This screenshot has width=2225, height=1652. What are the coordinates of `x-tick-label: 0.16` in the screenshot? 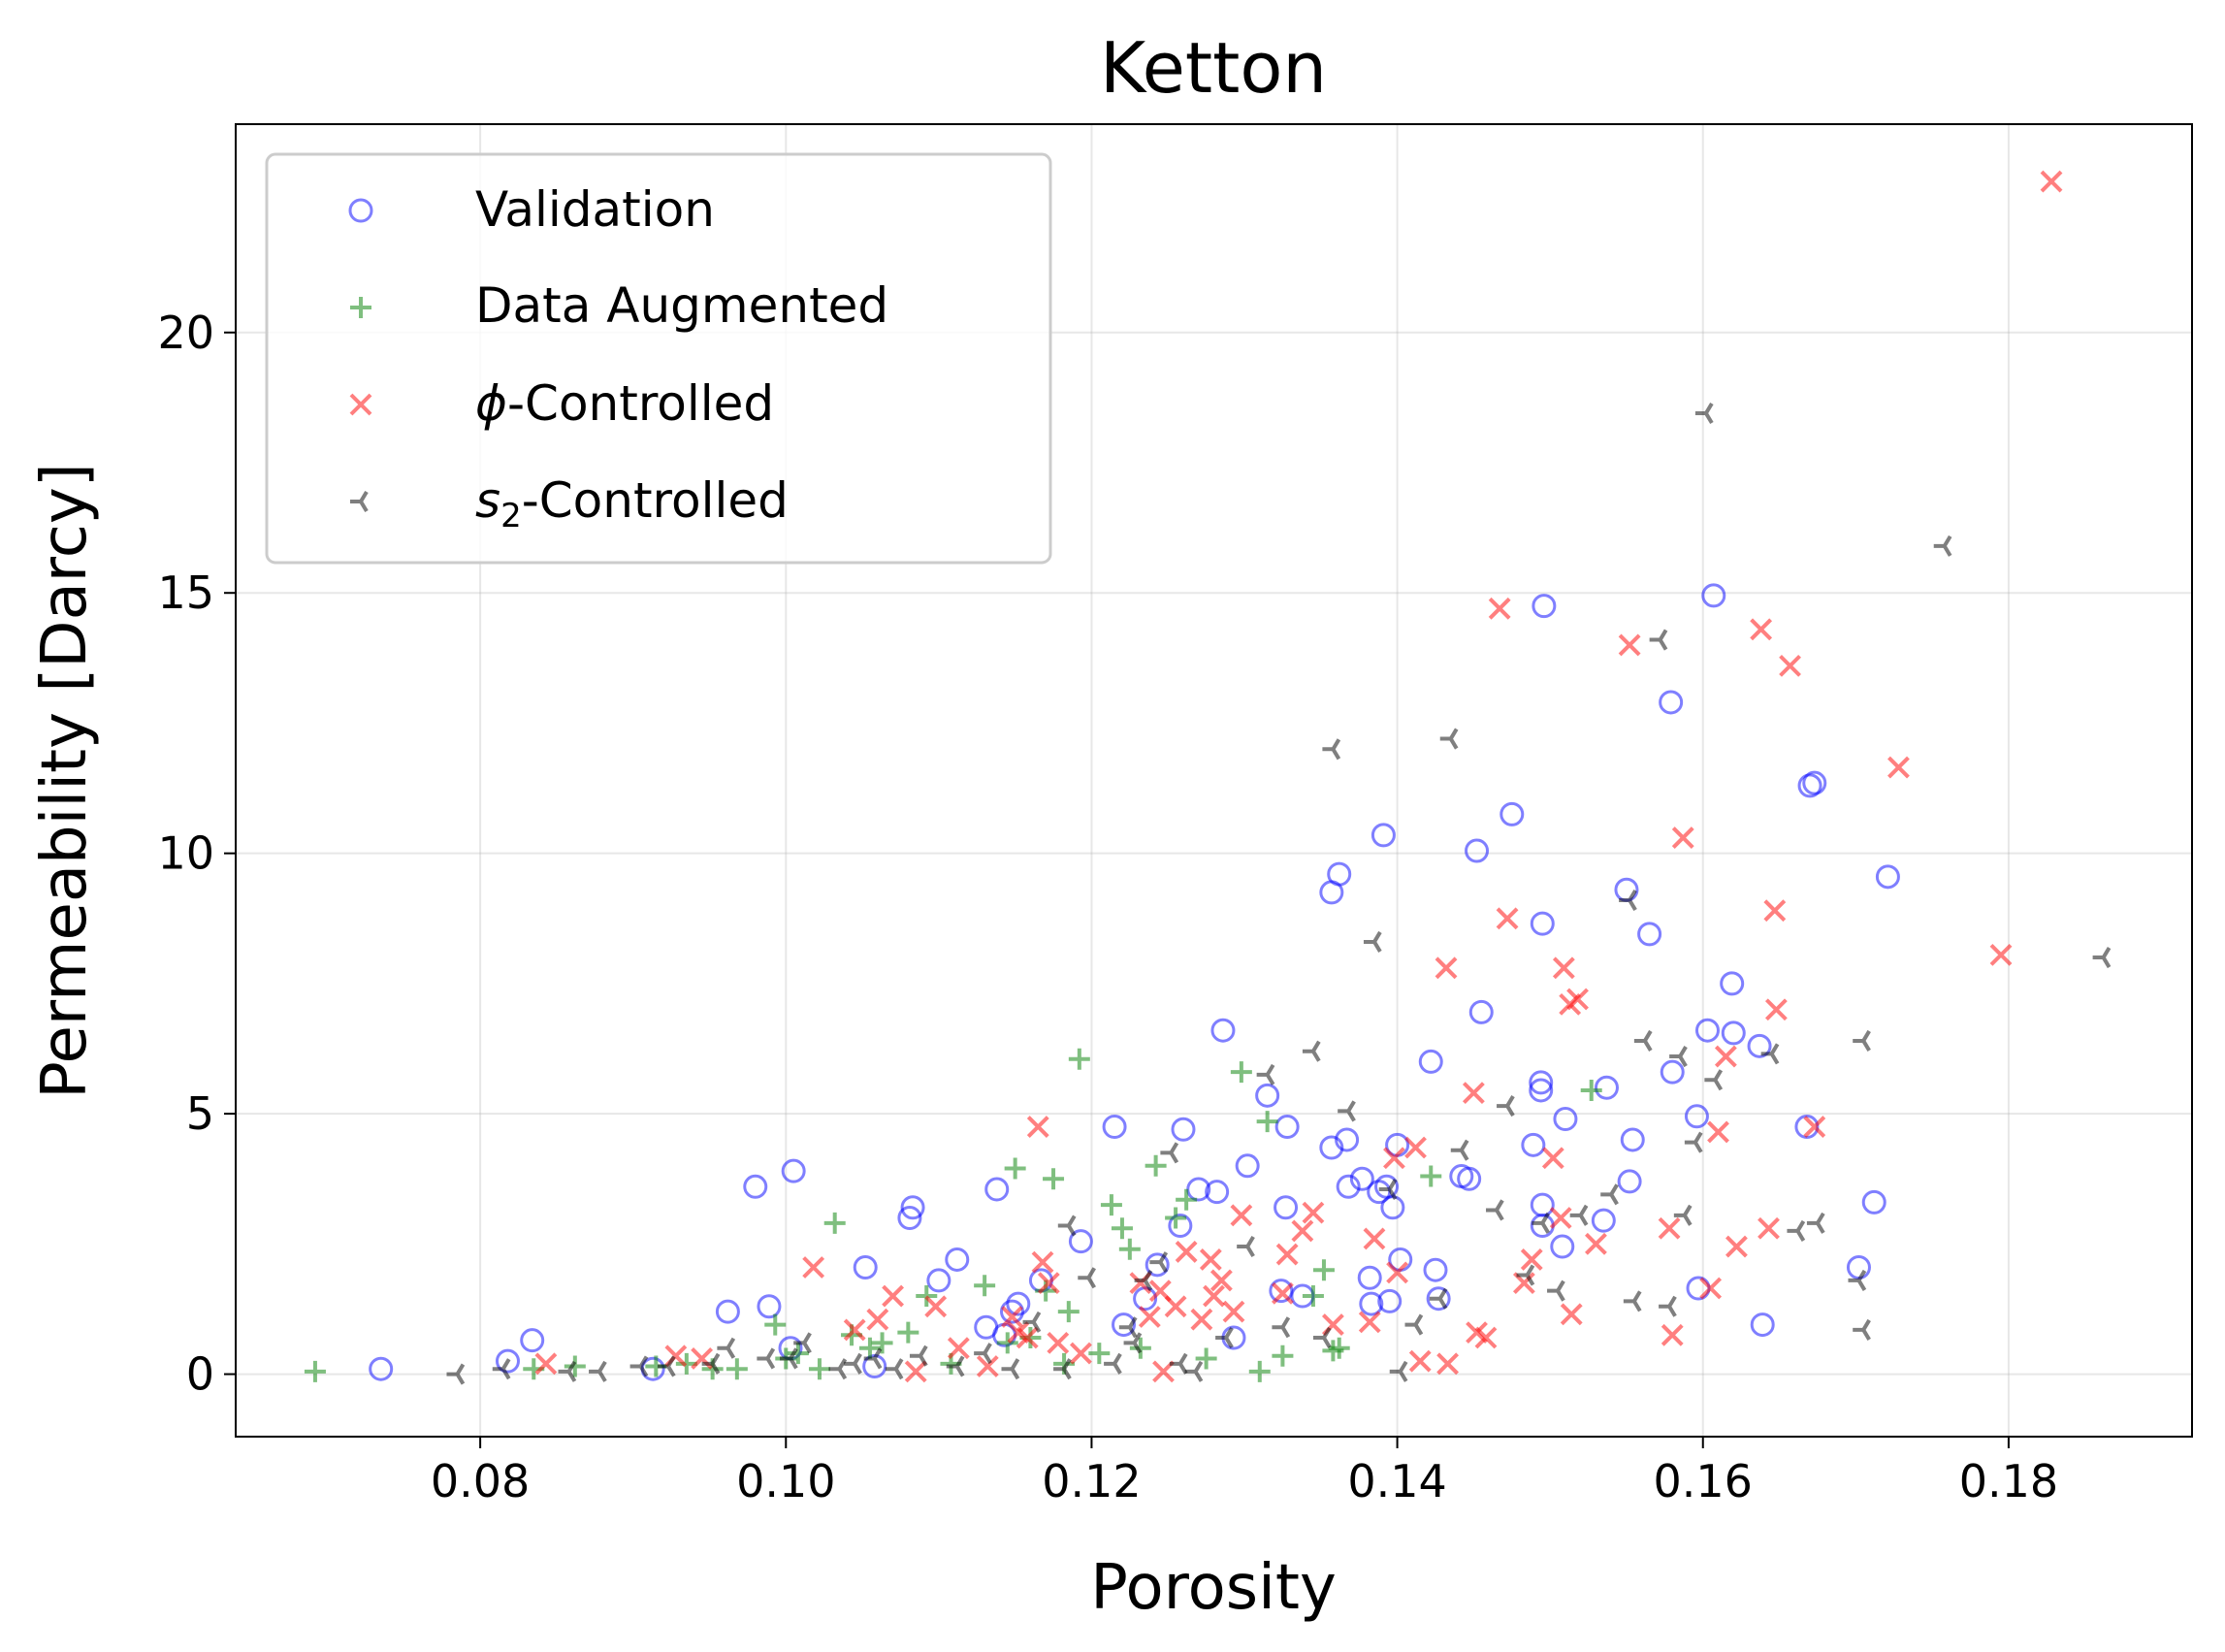 It's located at (1704, 1481).